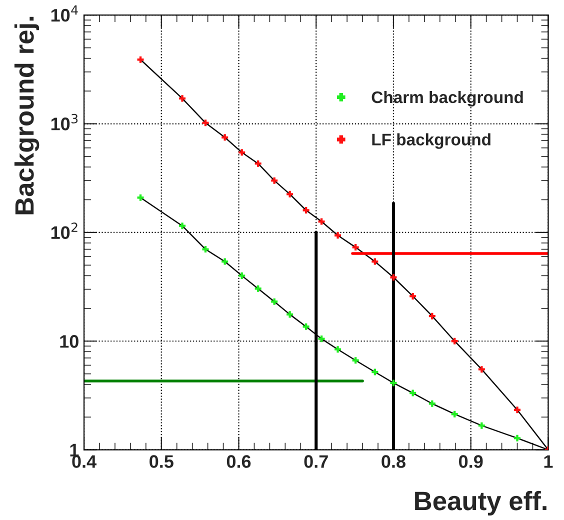 The height and width of the screenshot is (520, 564). I want to click on y-tick-label: 10$^{3}$, so click(64, 122).